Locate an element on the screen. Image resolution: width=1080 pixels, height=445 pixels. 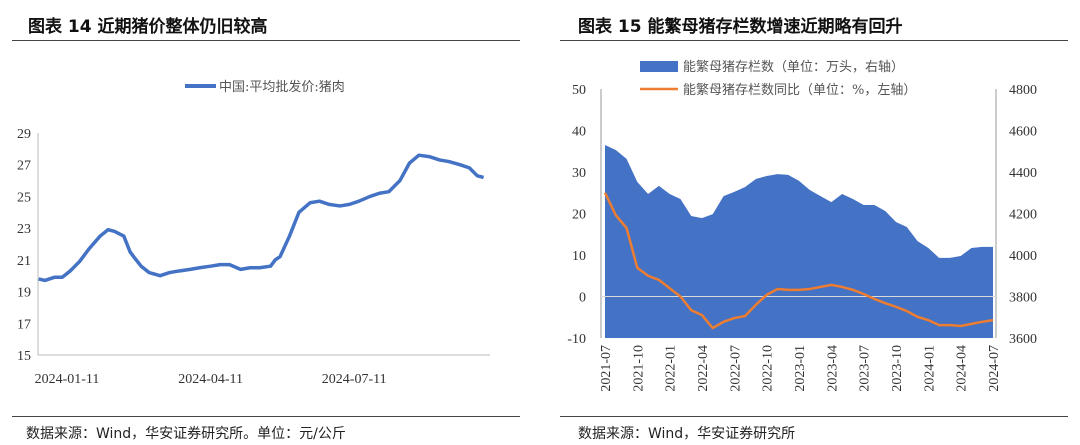
left-x-tick-label: 2024-01-11 is located at coordinates (67, 379).